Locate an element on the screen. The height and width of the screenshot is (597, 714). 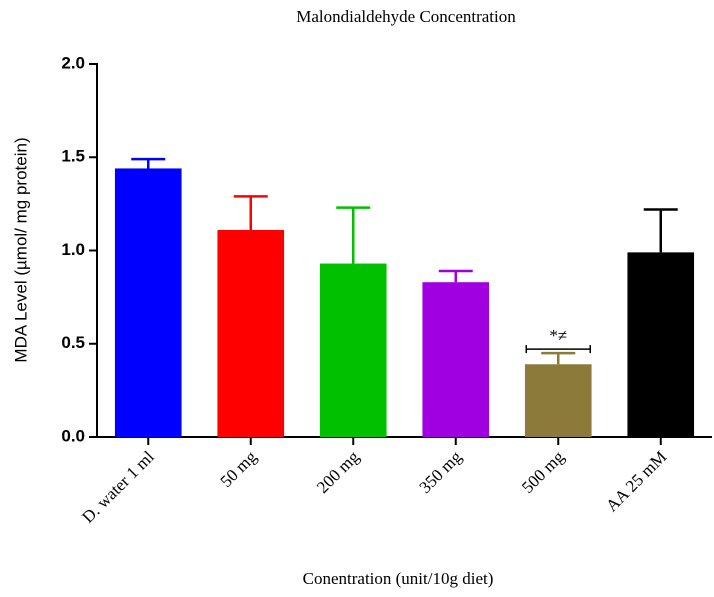
x-tick-label: 500 mg is located at coordinates (543, 472).